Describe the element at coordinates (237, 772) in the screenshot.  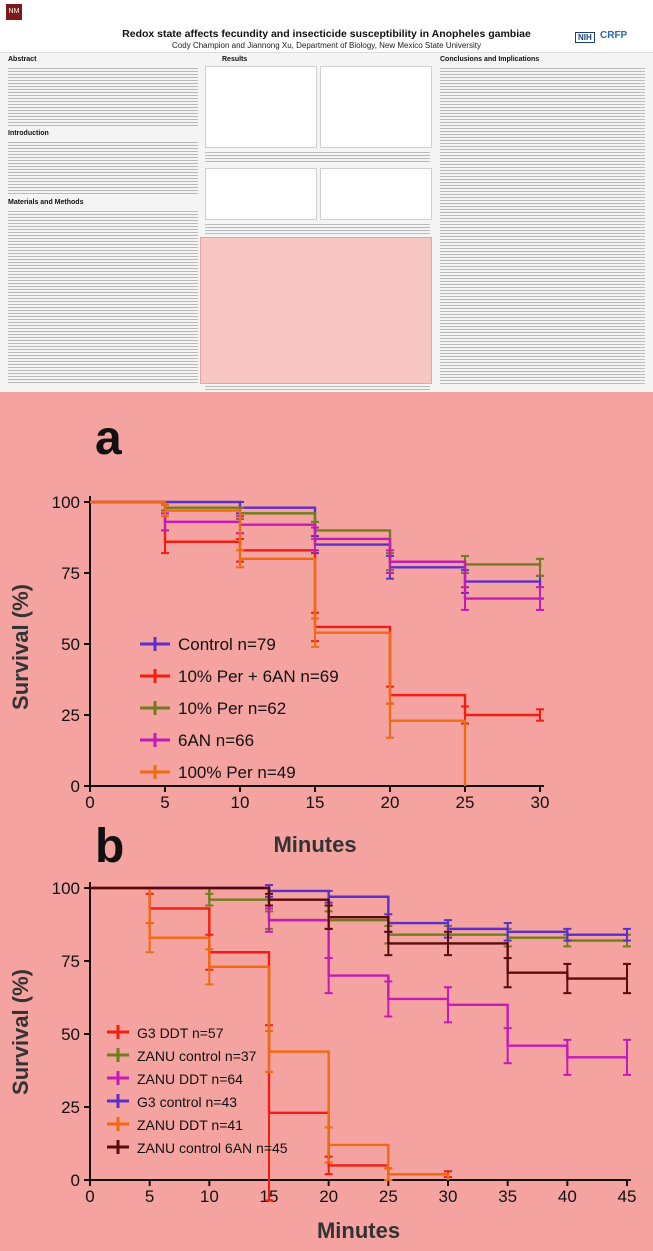
I see `legend-label: 100% Per n=49` at that location.